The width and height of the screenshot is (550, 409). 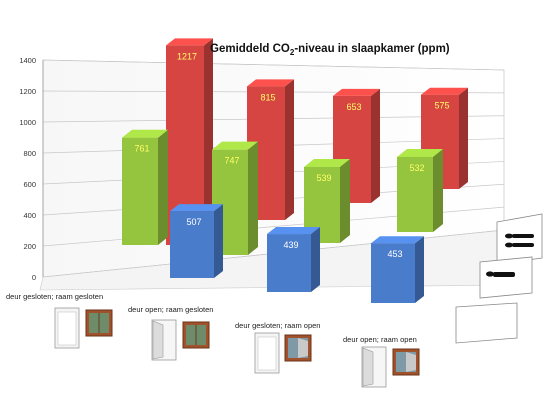 I want to click on data-label: 575, so click(x=441, y=106).